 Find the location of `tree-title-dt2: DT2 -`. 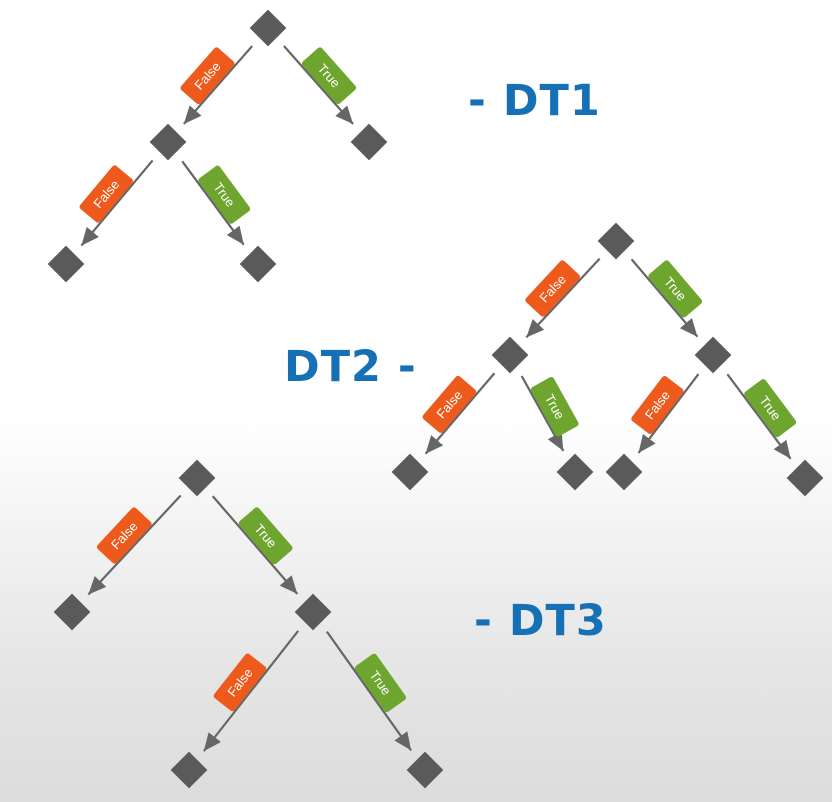

tree-title-dt2: DT2 - is located at coordinates (350, 367).